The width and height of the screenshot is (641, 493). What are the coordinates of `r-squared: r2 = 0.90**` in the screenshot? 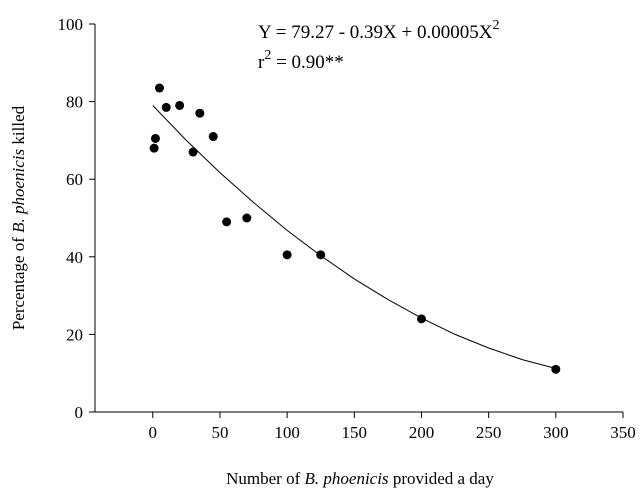 It's located at (301, 60).